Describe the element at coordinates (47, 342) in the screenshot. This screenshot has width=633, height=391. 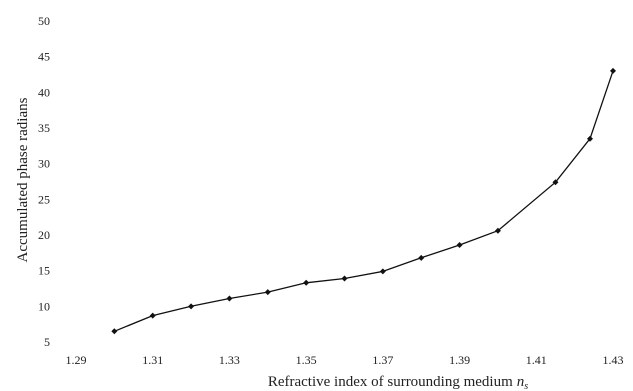
I see `y-tick-label: 5` at that location.